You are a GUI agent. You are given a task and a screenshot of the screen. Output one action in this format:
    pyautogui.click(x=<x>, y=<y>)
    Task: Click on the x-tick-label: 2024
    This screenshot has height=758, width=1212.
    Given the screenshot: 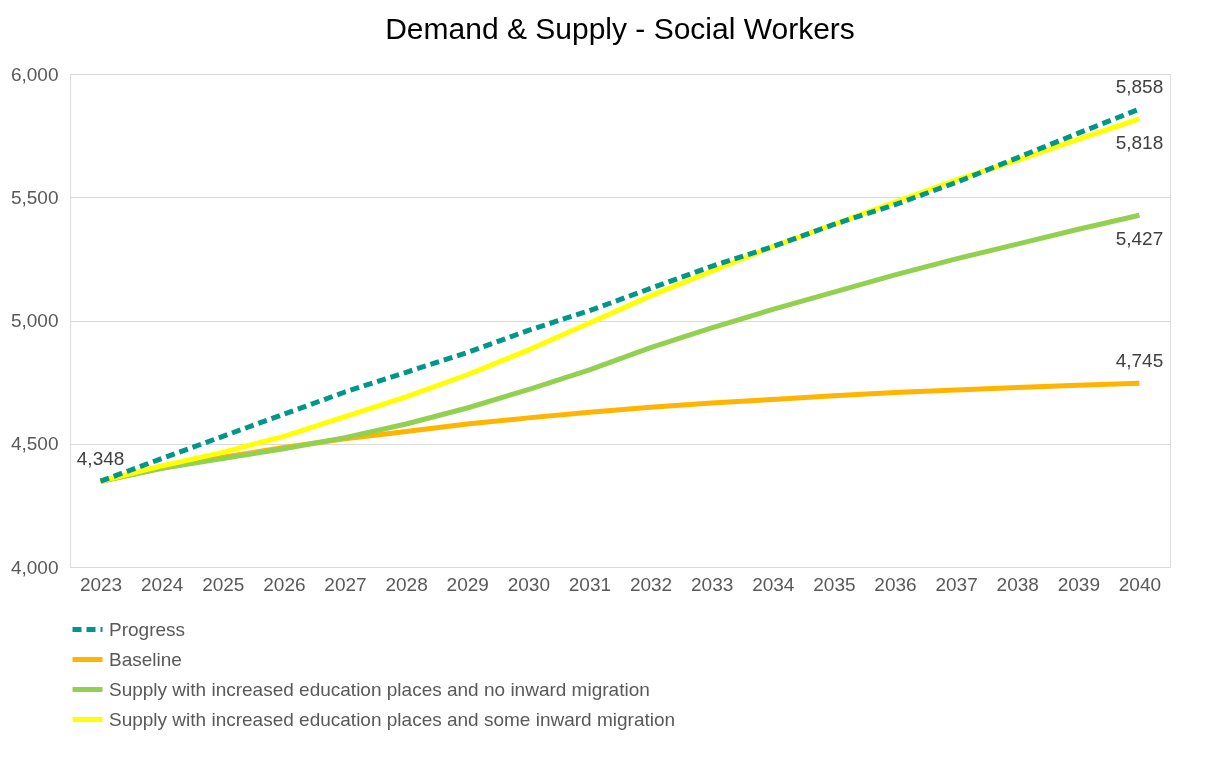 What is the action you would take?
    pyautogui.click(x=162, y=584)
    